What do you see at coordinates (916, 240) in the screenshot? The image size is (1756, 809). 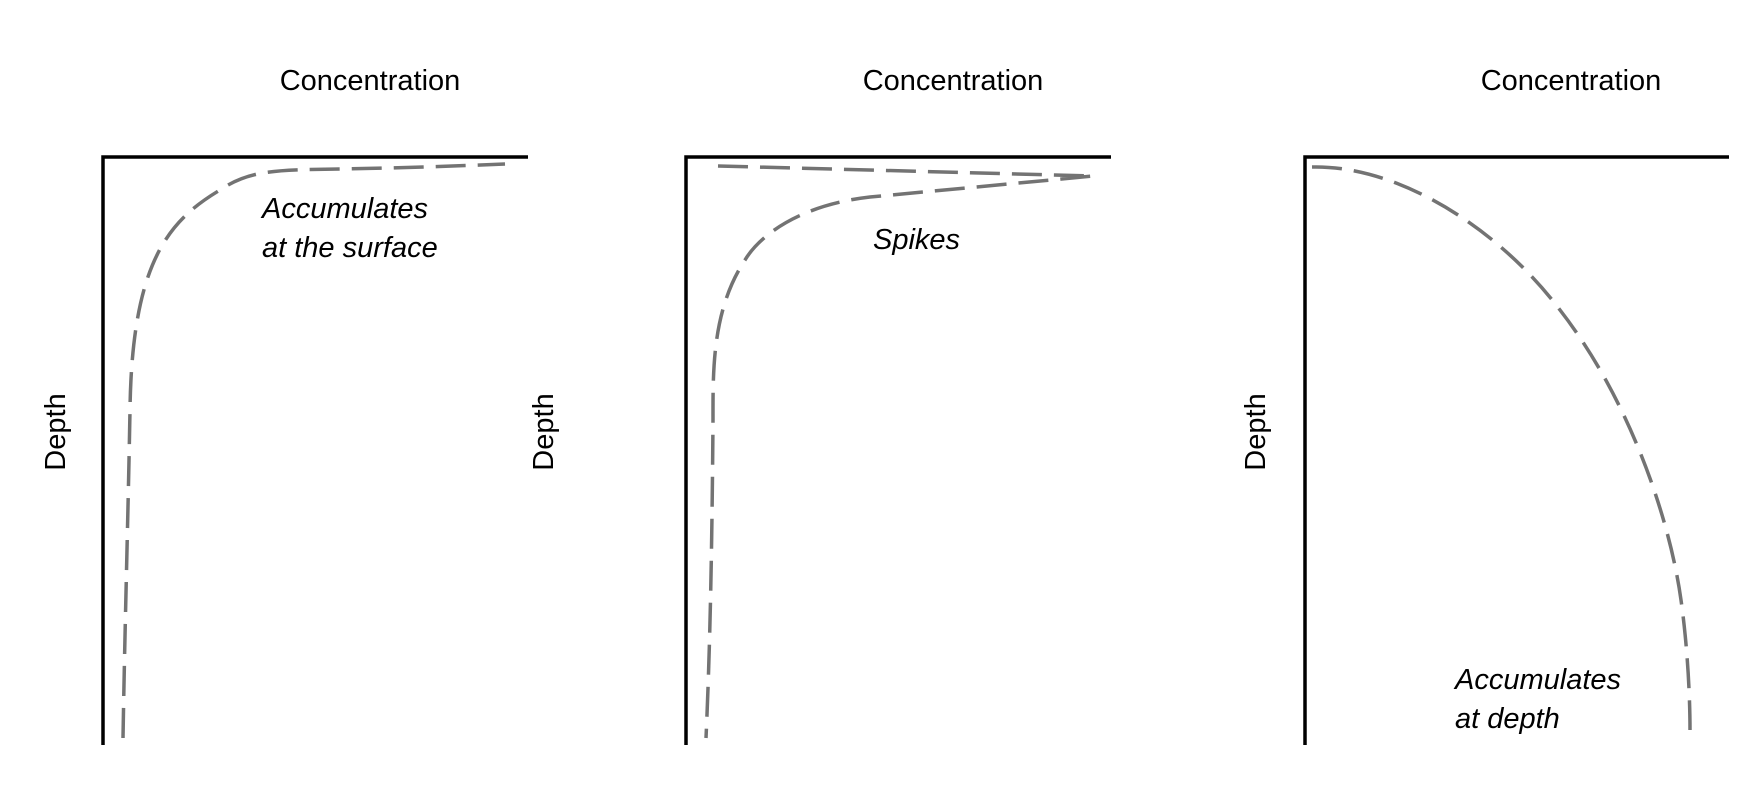 I see `profile-annotation: Spikes` at bounding box center [916, 240].